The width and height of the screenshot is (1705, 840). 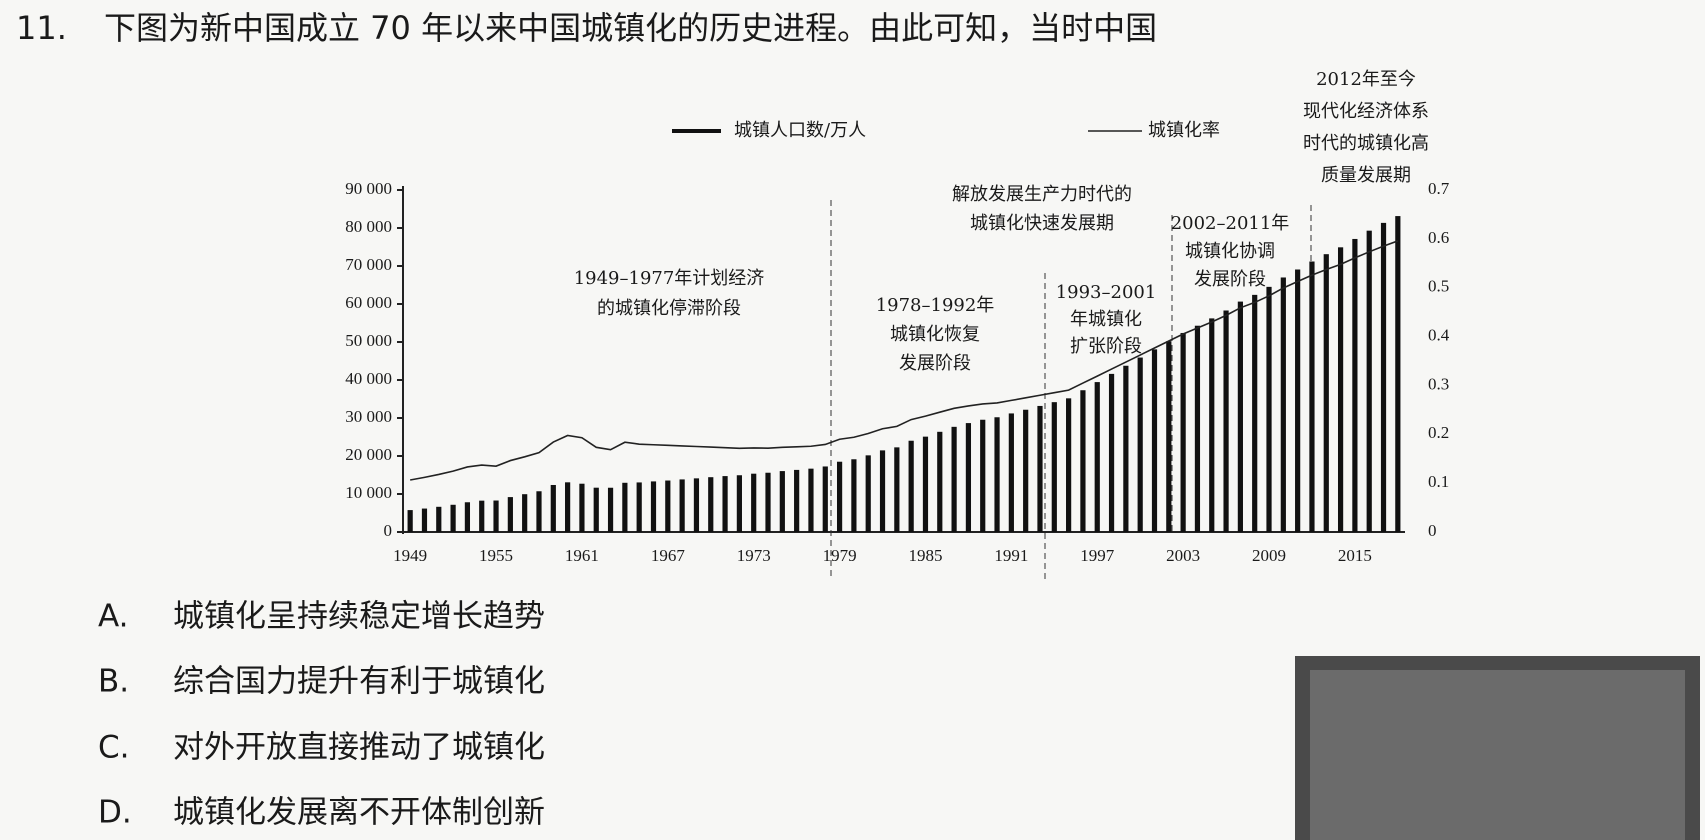 I want to click on x-tick-label: 2009, so click(x=1269, y=555).